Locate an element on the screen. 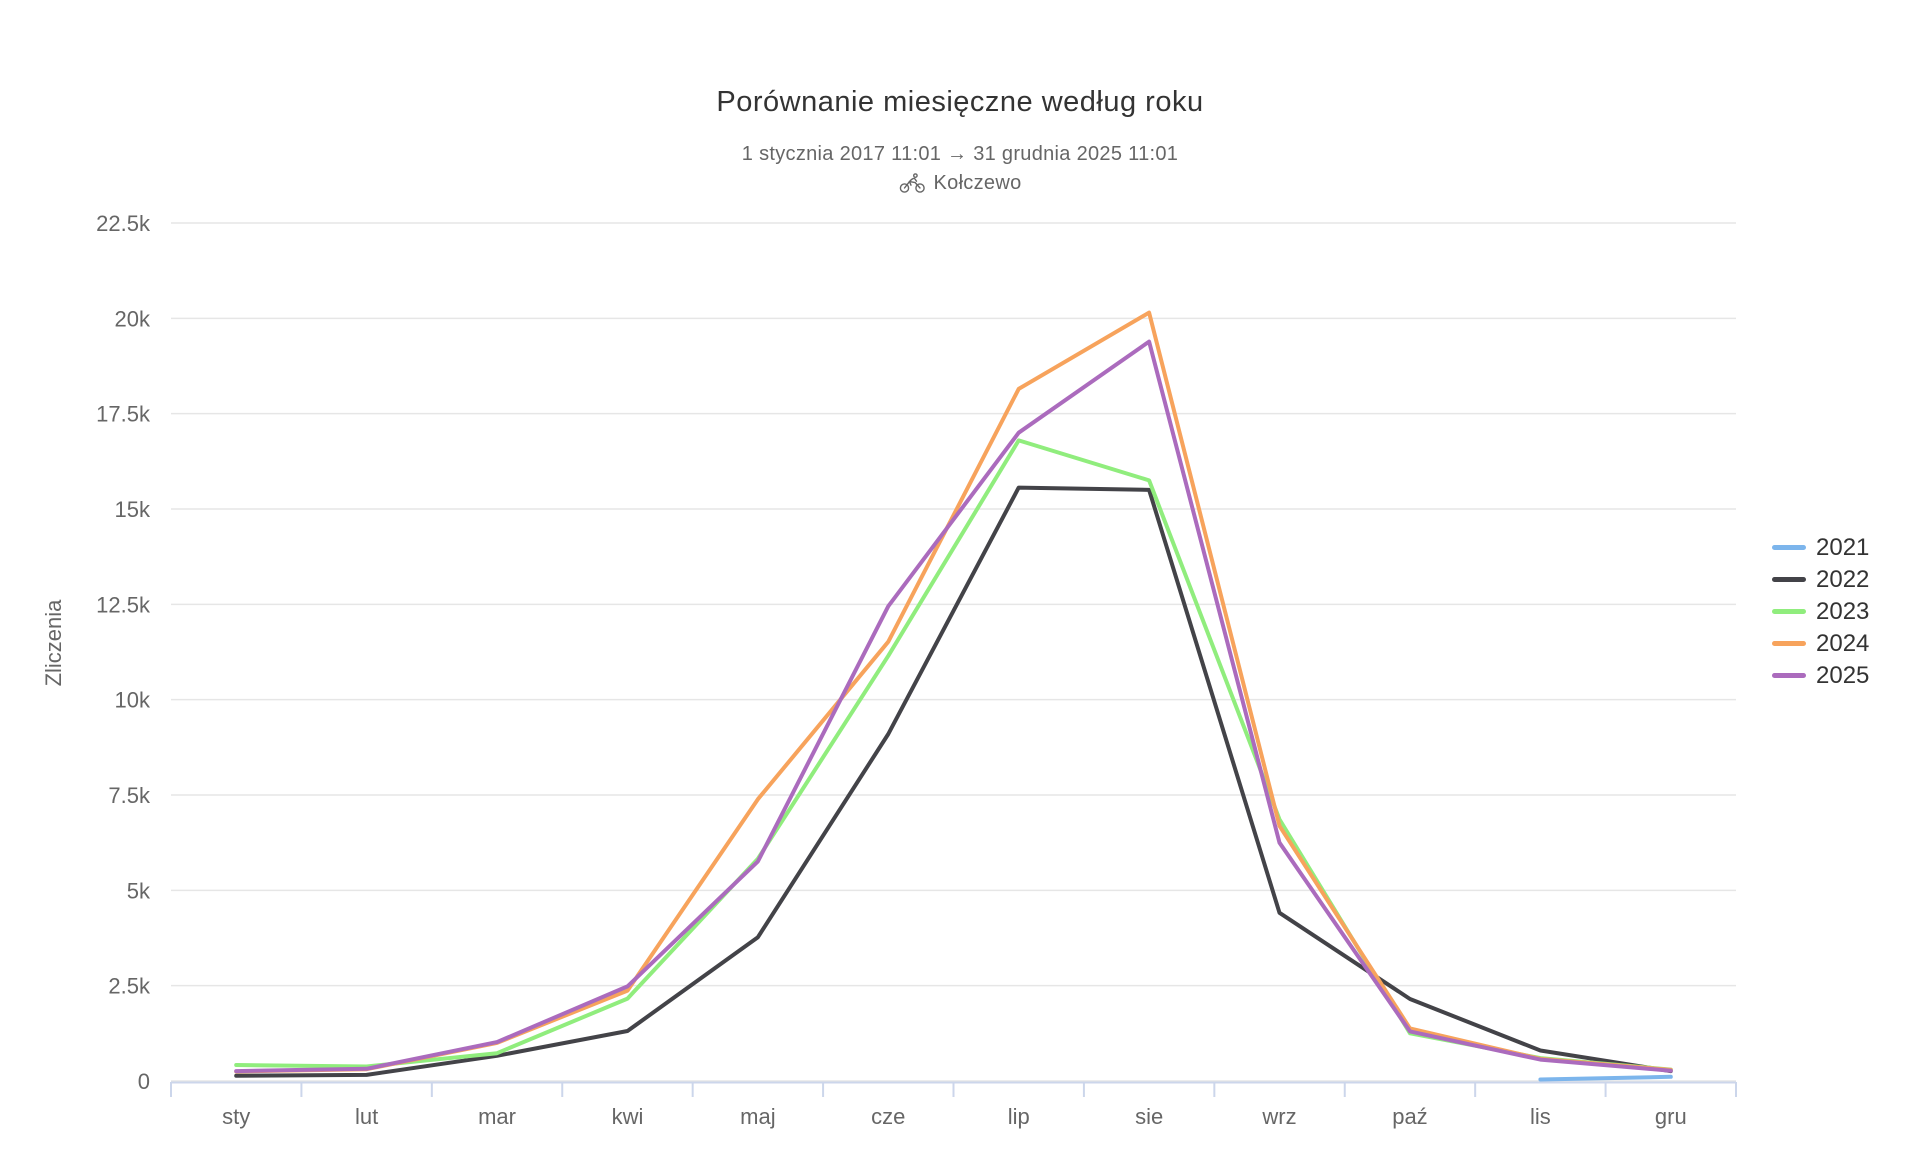  x-tick-label: kwi is located at coordinates (628, 1116).